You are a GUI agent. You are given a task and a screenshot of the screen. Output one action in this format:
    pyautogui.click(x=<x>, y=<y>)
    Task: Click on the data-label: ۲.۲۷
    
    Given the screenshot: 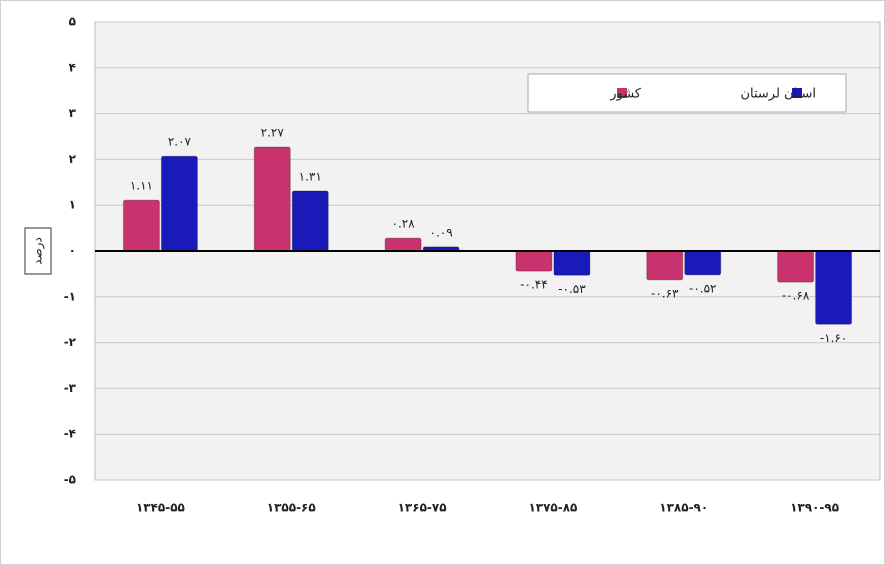 What is the action you would take?
    pyautogui.click(x=273, y=133)
    